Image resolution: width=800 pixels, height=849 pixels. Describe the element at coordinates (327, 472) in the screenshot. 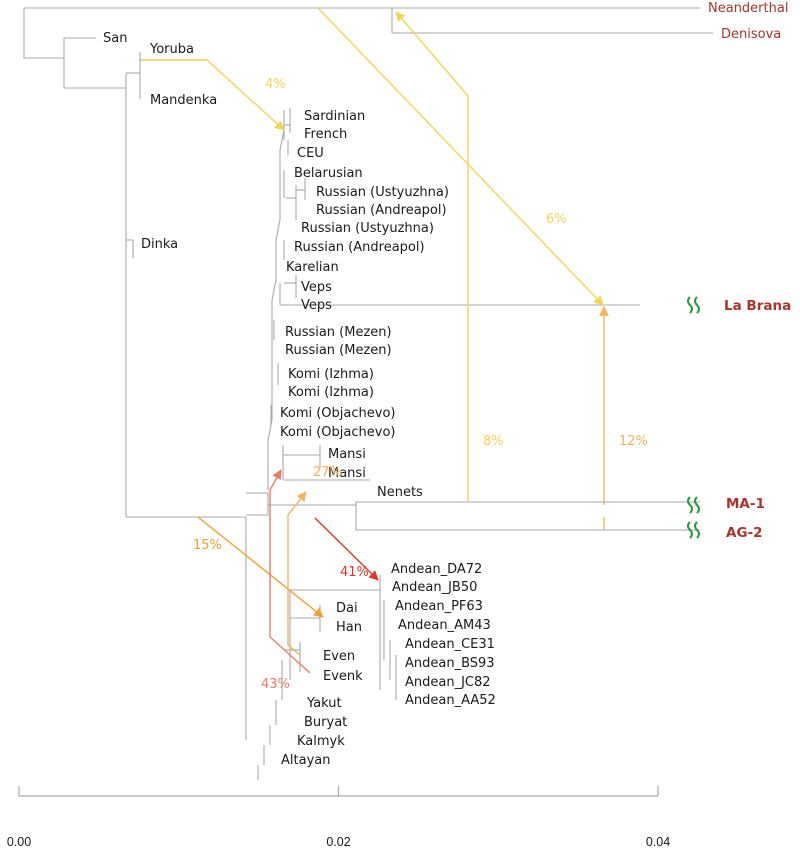

I see `migration-weight-label: 27%` at that location.